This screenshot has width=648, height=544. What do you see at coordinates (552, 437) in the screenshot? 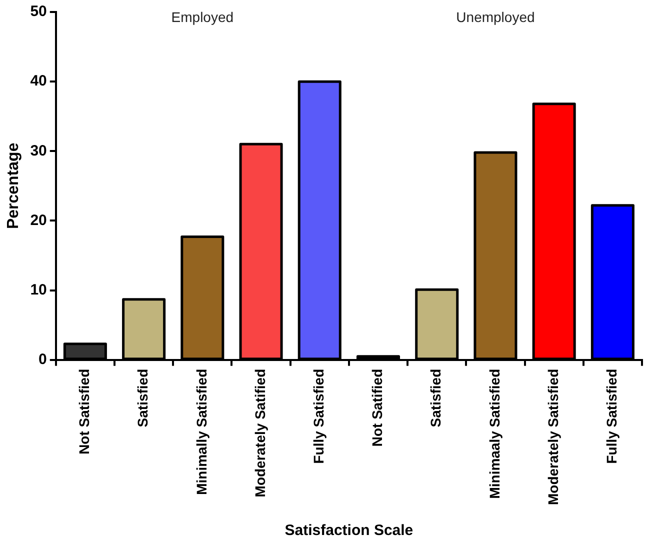
I see `x-tick-label: Moderately Satisfied` at bounding box center [552, 437].